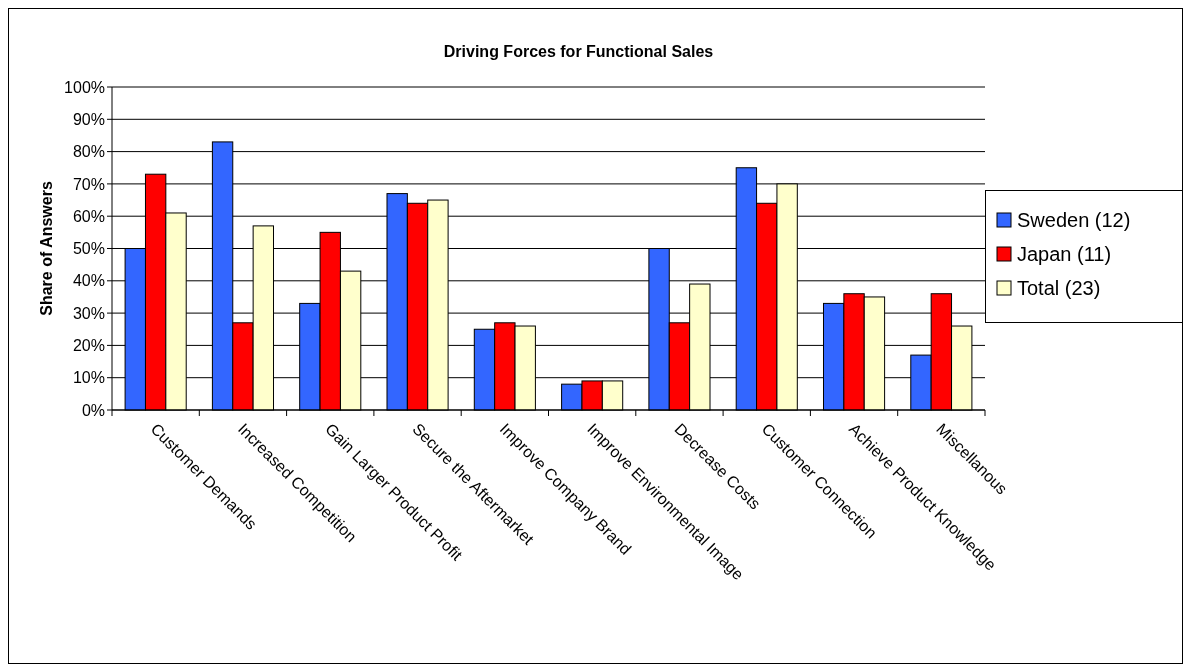  I want to click on legend-label: Japan (11), so click(1064, 254).